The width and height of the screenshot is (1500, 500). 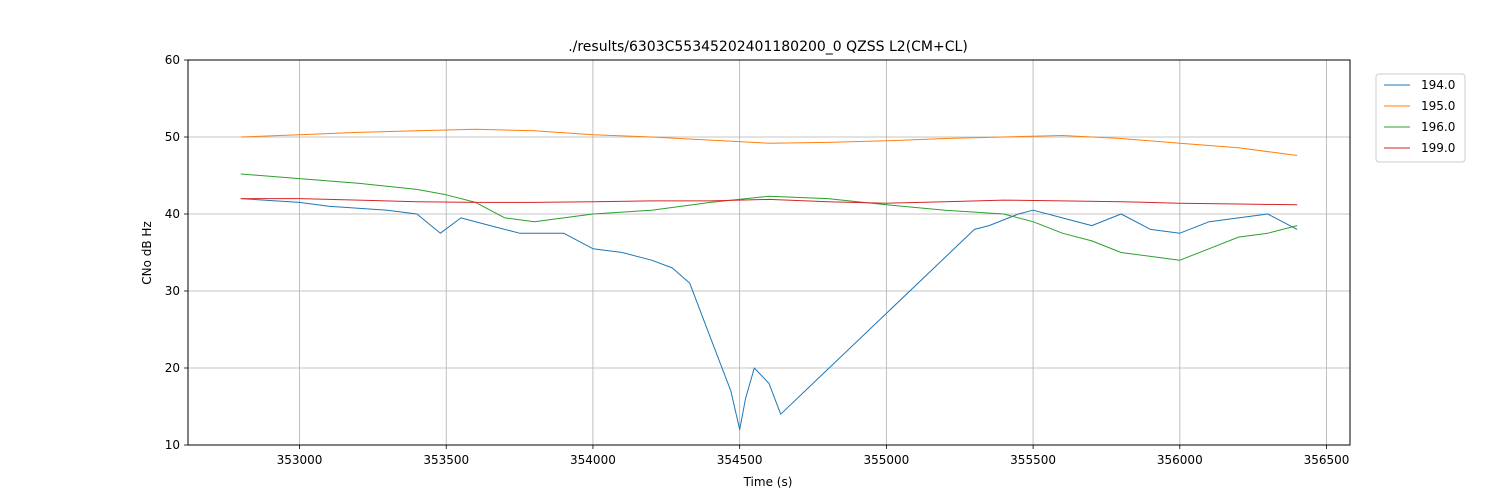 What do you see at coordinates (1438, 85) in the screenshot?
I see `legend-label: 194.0` at bounding box center [1438, 85].